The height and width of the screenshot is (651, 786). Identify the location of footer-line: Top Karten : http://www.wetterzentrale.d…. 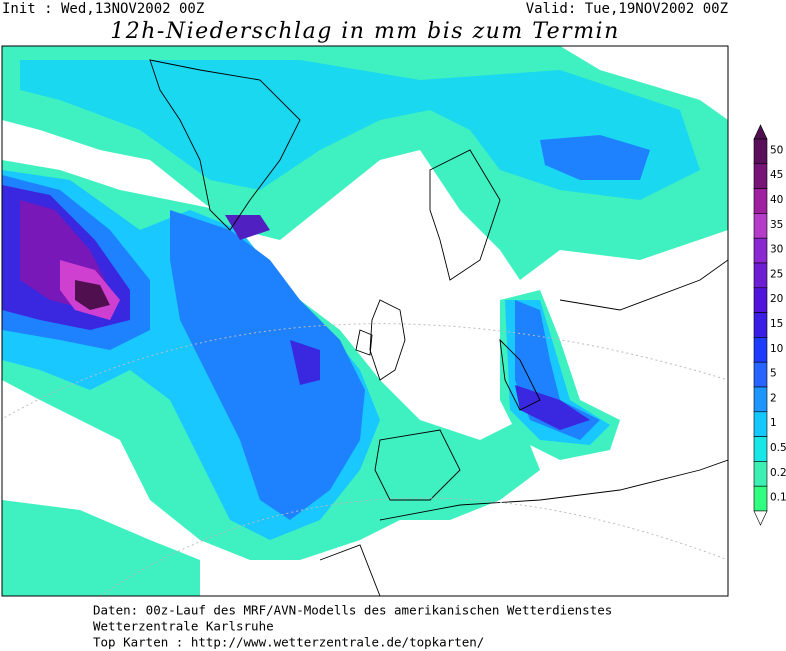
(288, 642).